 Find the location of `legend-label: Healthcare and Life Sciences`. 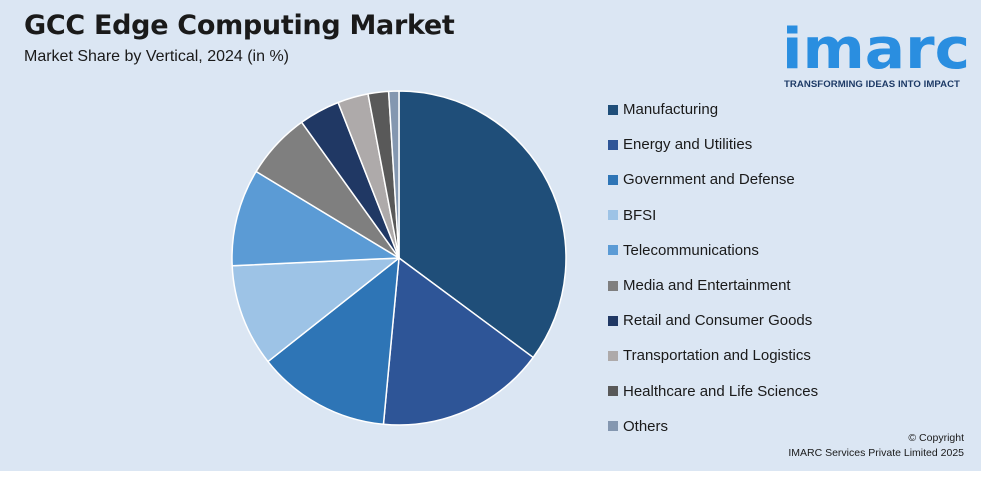

legend-label: Healthcare and Life Sciences is located at coordinates (721, 391).